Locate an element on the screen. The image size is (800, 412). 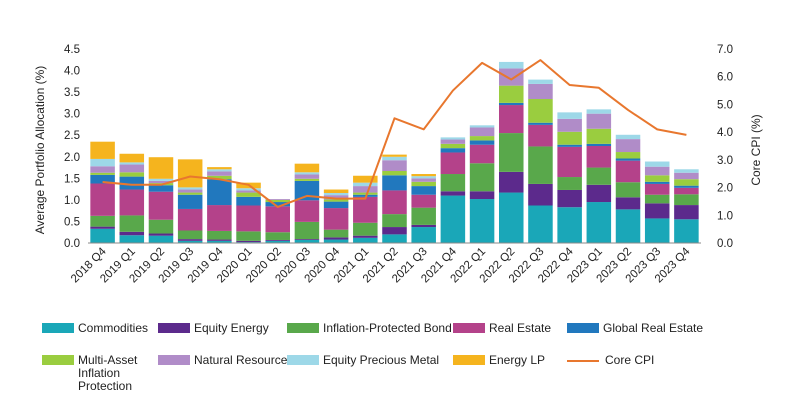
legend-item: Commodities is located at coordinates (95, 328).